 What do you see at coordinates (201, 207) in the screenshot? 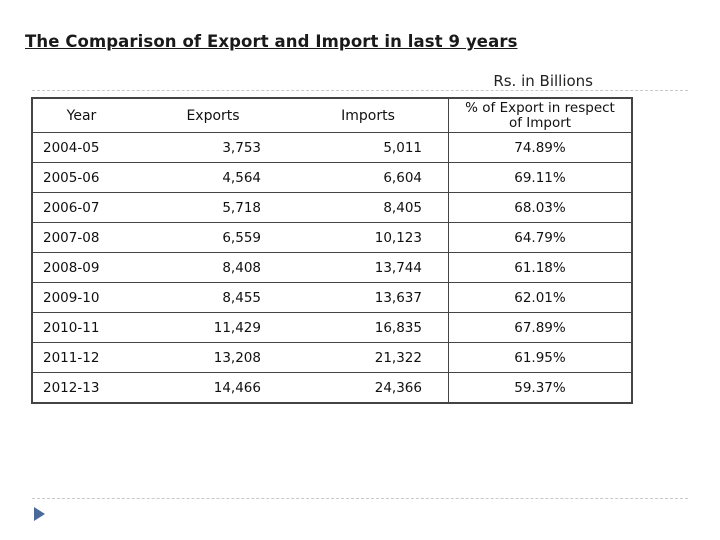
I see `cell-exports: 5,718` at bounding box center [201, 207].